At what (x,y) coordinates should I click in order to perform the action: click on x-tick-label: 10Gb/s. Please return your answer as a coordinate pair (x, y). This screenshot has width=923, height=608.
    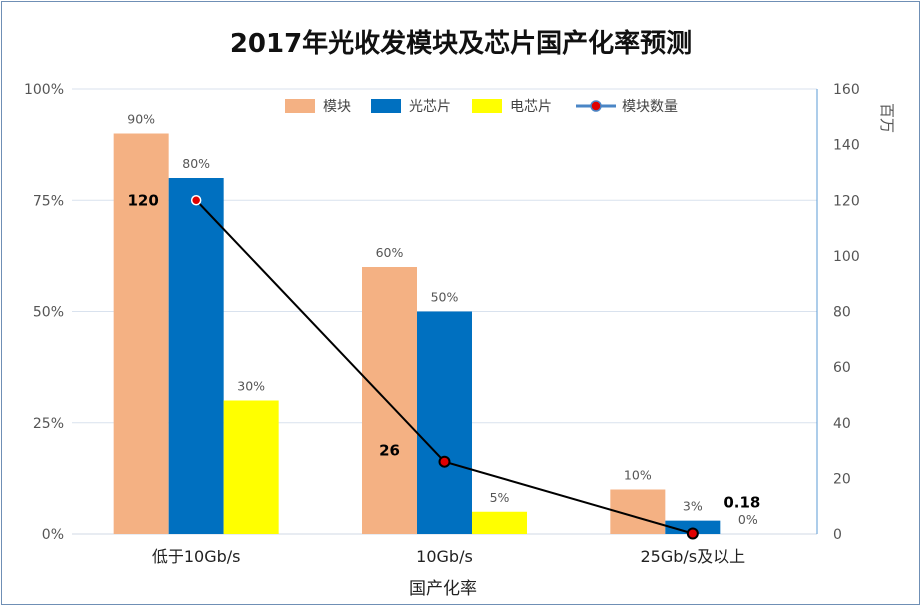
    Looking at the image, I should click on (444, 556).